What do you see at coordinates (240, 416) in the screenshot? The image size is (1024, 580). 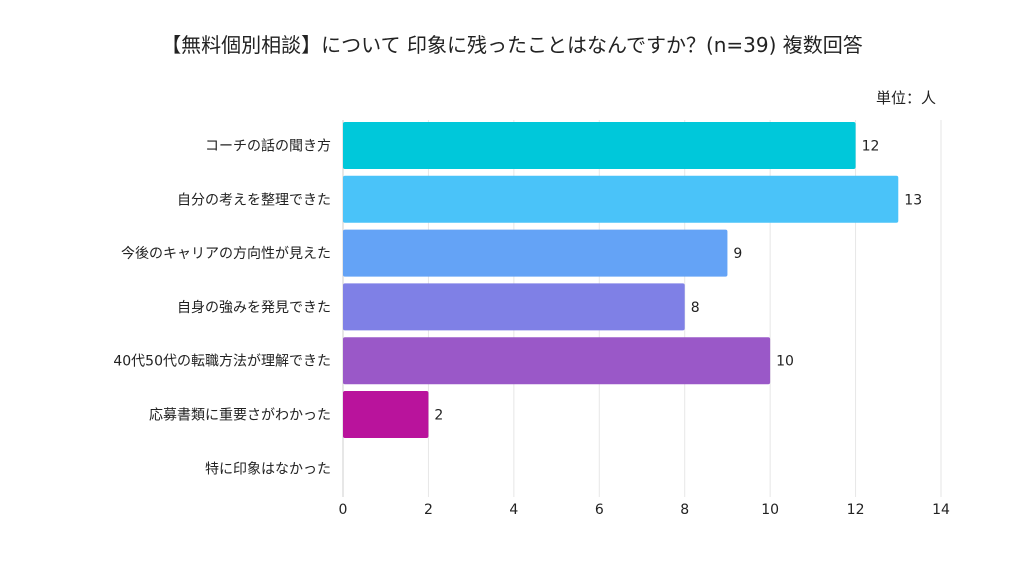 I see `category-label: 応募書類に重要さがわかった` at bounding box center [240, 416].